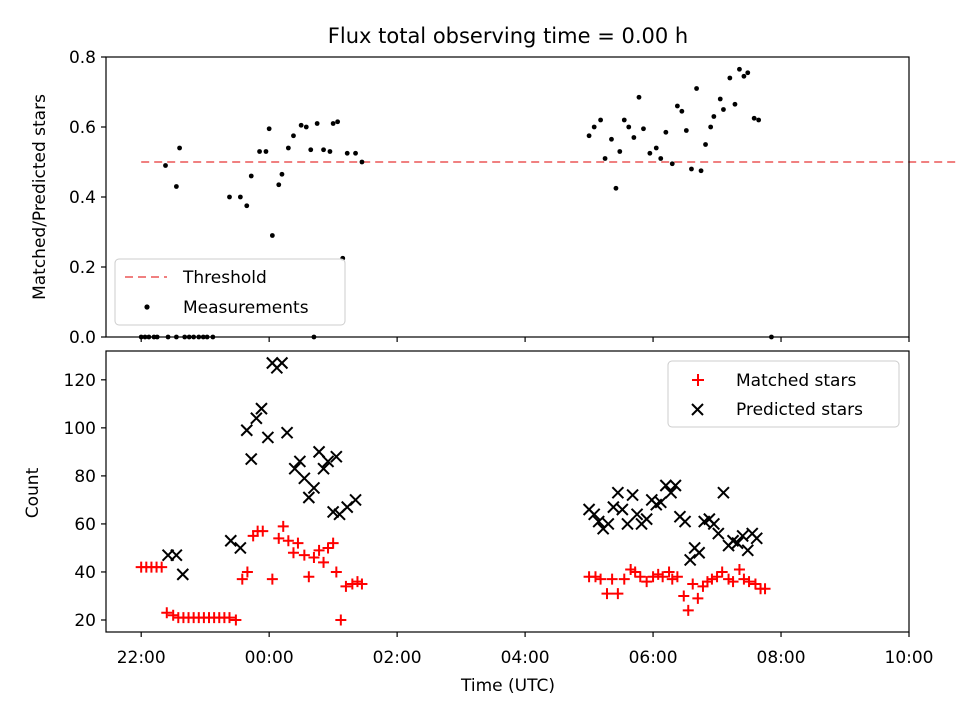 Image resolution: width=960 pixels, height=720 pixels. I want to click on legend-matched-swatch, so click(698, 380).